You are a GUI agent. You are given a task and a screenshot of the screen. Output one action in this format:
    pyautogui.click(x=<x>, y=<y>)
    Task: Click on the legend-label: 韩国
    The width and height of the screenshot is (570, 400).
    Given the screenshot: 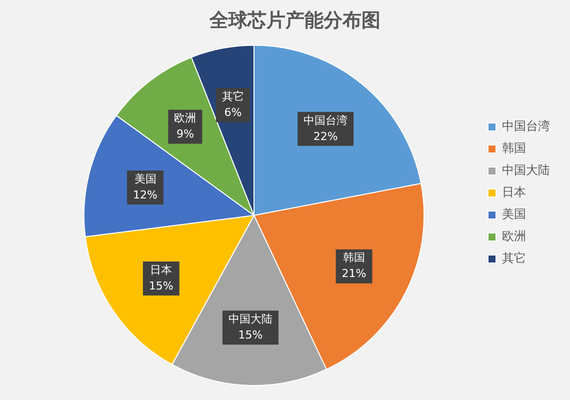 What is the action you would take?
    pyautogui.click(x=514, y=148)
    